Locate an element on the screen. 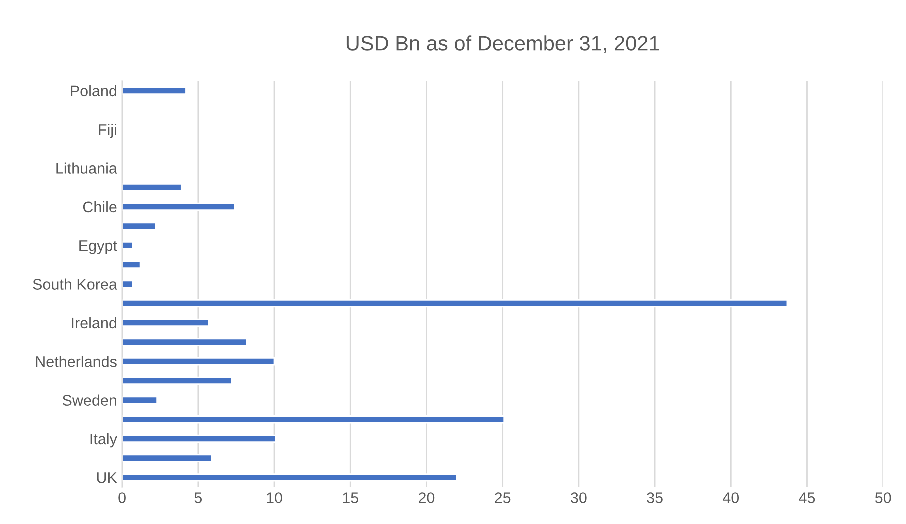  x-tick-label: 5 is located at coordinates (198, 498).